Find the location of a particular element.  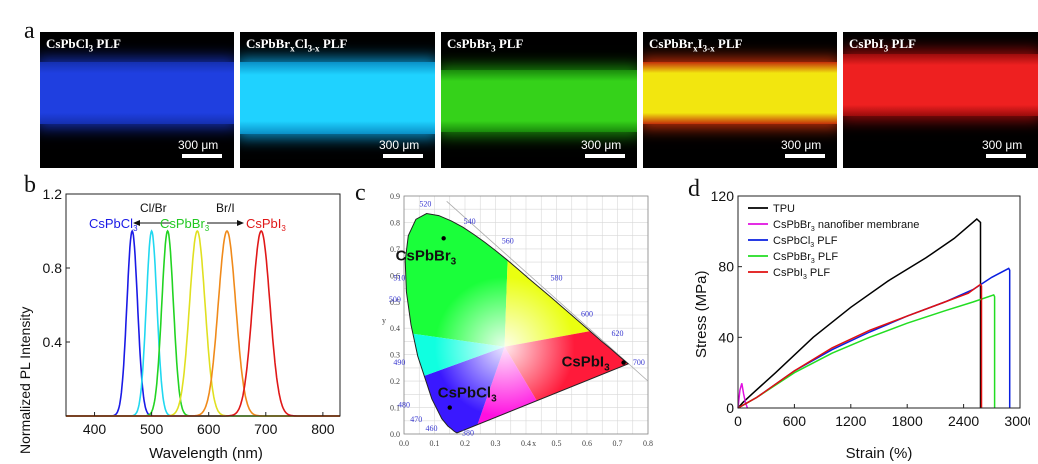

x-tick-label: 0.6 is located at coordinates (587, 443).